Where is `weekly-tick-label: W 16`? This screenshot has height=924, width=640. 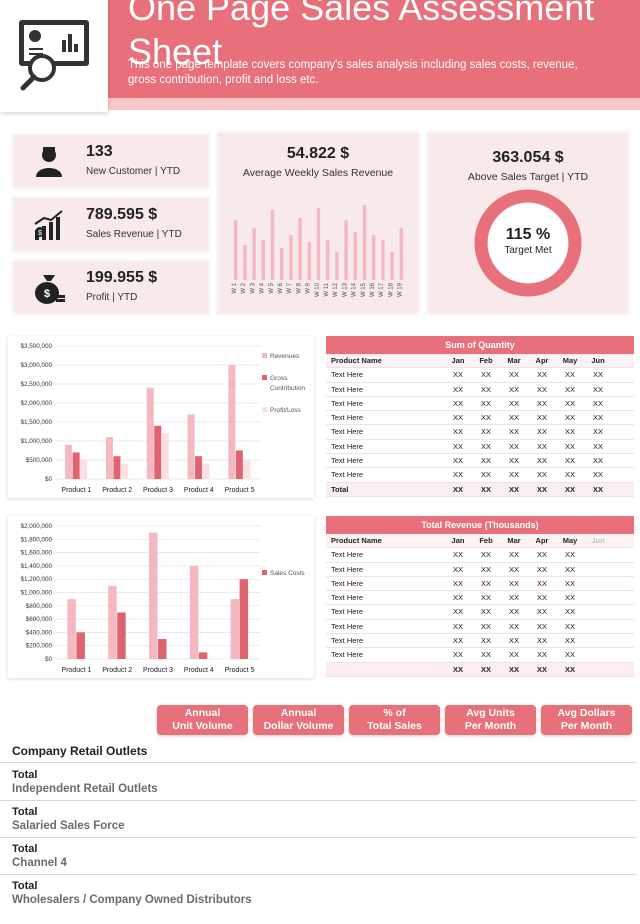
weekly-tick-label: W 16 is located at coordinates (373, 289).